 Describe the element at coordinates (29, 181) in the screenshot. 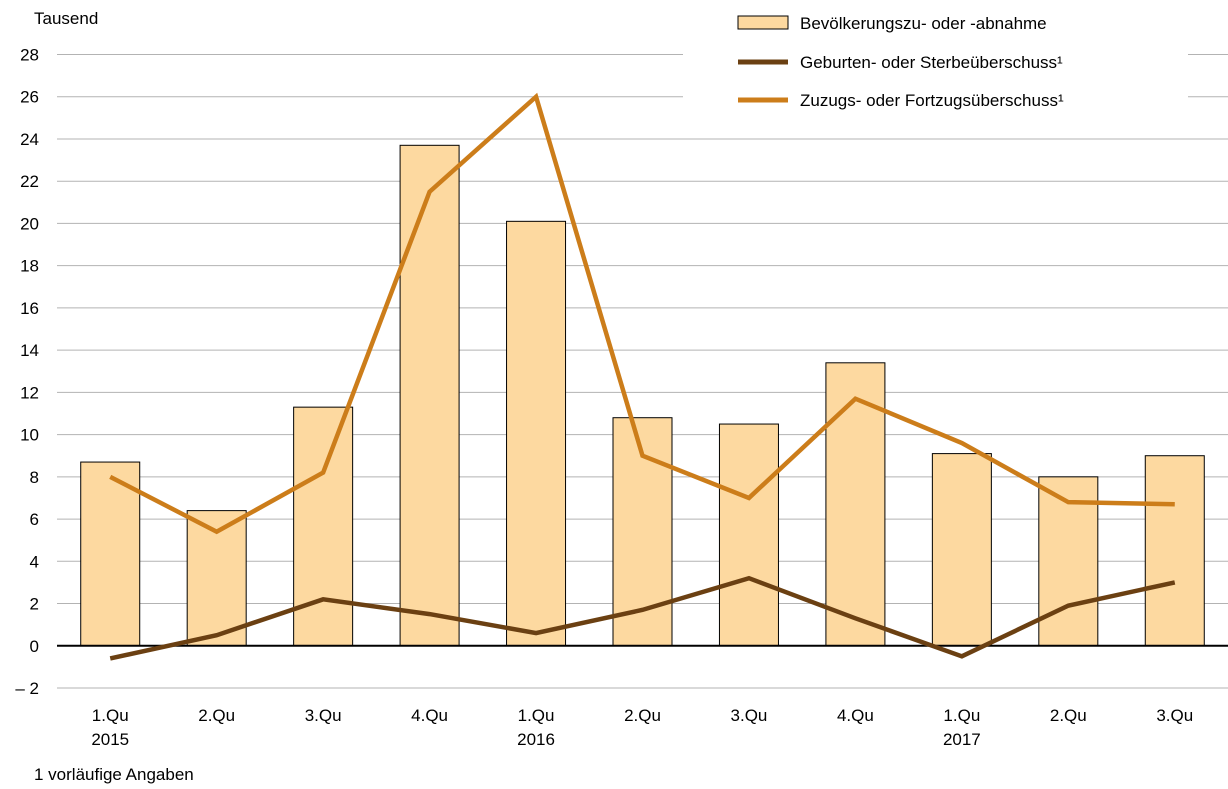

I see `y-tick-label: 22` at that location.